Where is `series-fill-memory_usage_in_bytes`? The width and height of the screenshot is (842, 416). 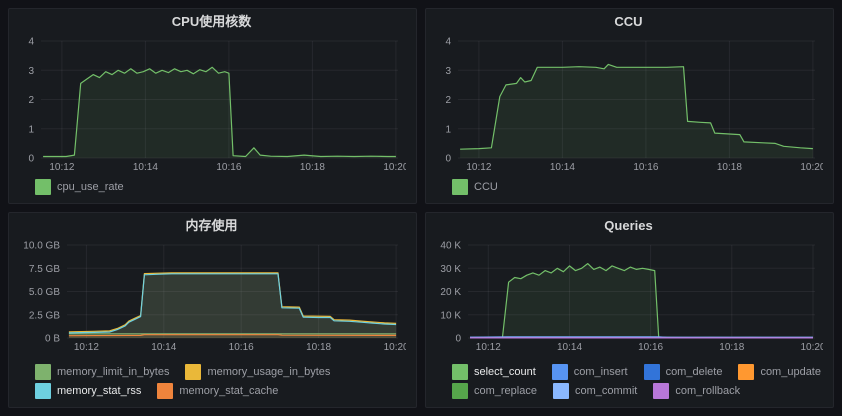 series-fill-memory_usage_in_bytes is located at coordinates (232, 305).